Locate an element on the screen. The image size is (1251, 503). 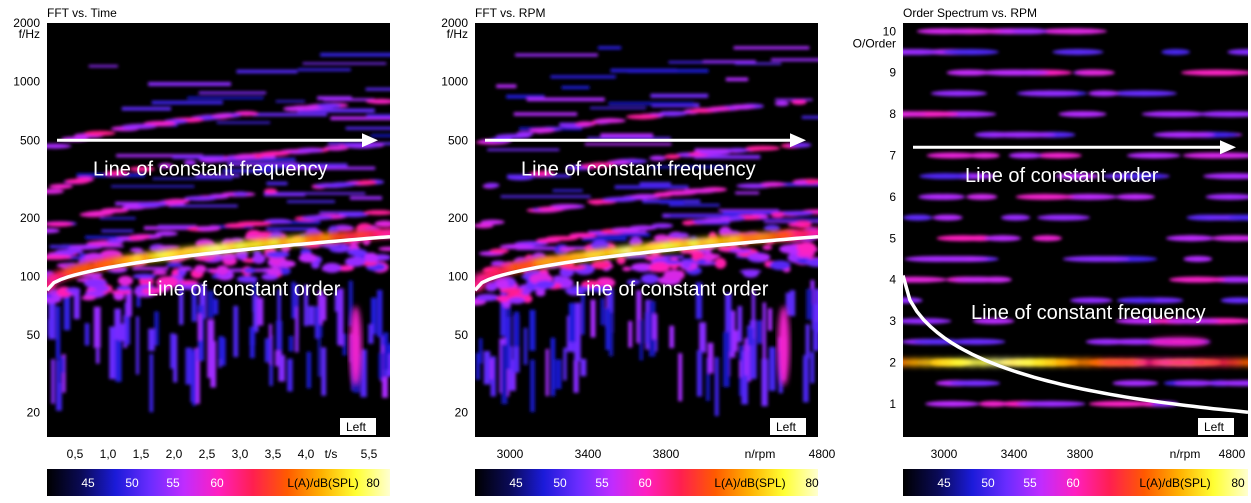
annotation-curve-label: Line of constant frequency is located at coordinates (1088, 313).